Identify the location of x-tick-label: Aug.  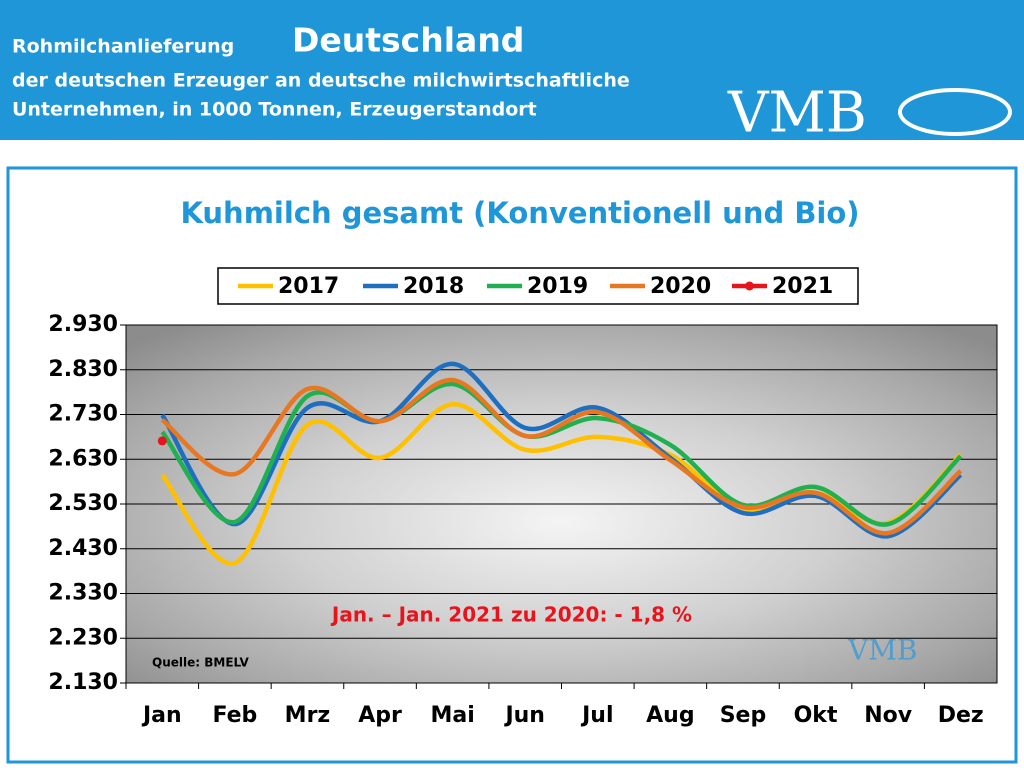
(670, 715).